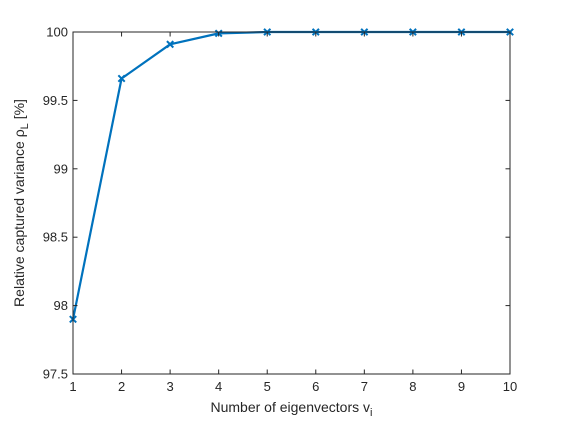  I want to click on y-axis-label: Relative captured variance ρL [%], so click(21, 203).